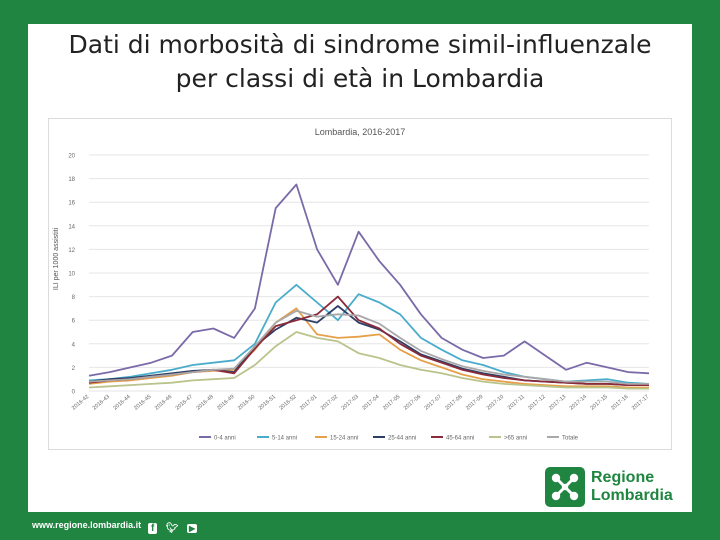 Image resolution: width=720 pixels, height=540 pixels. What do you see at coordinates (284, 439) in the screenshot?
I see `legend-label: 5-14 anni` at bounding box center [284, 439].